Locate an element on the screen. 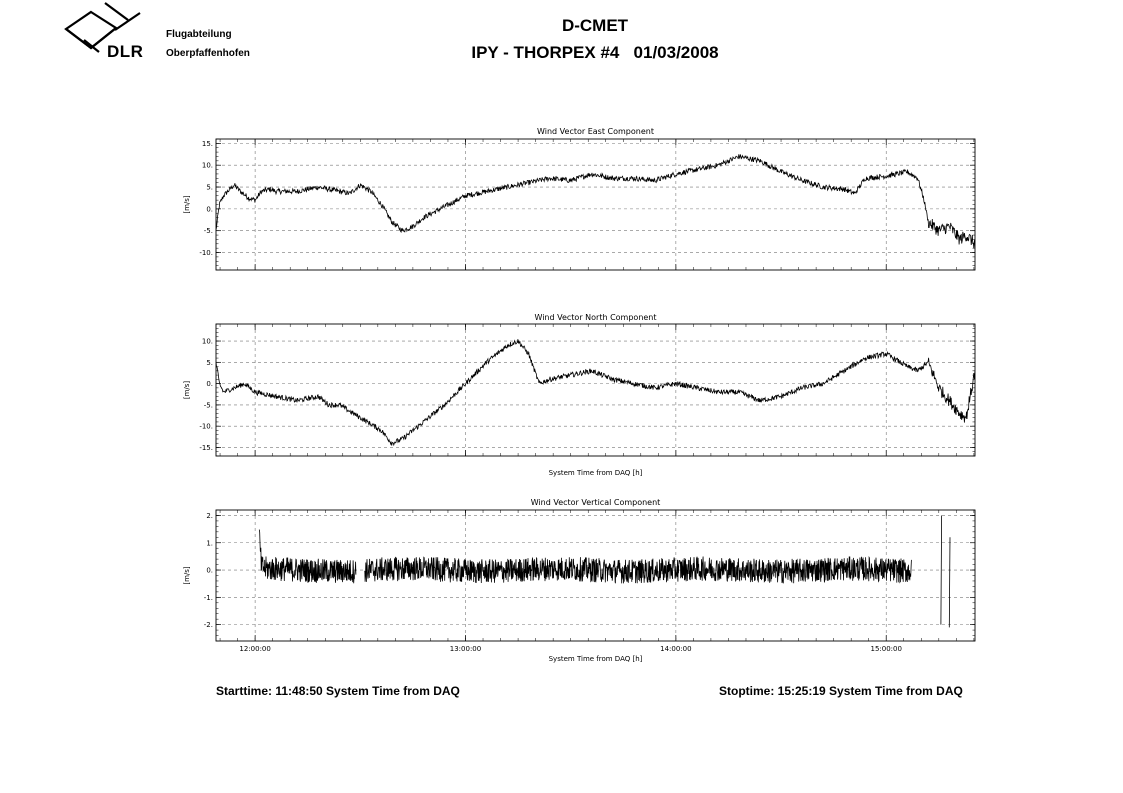  main-subtitle: IPY - THORPEX #4 01/03/2008 is located at coordinates (595, 52).